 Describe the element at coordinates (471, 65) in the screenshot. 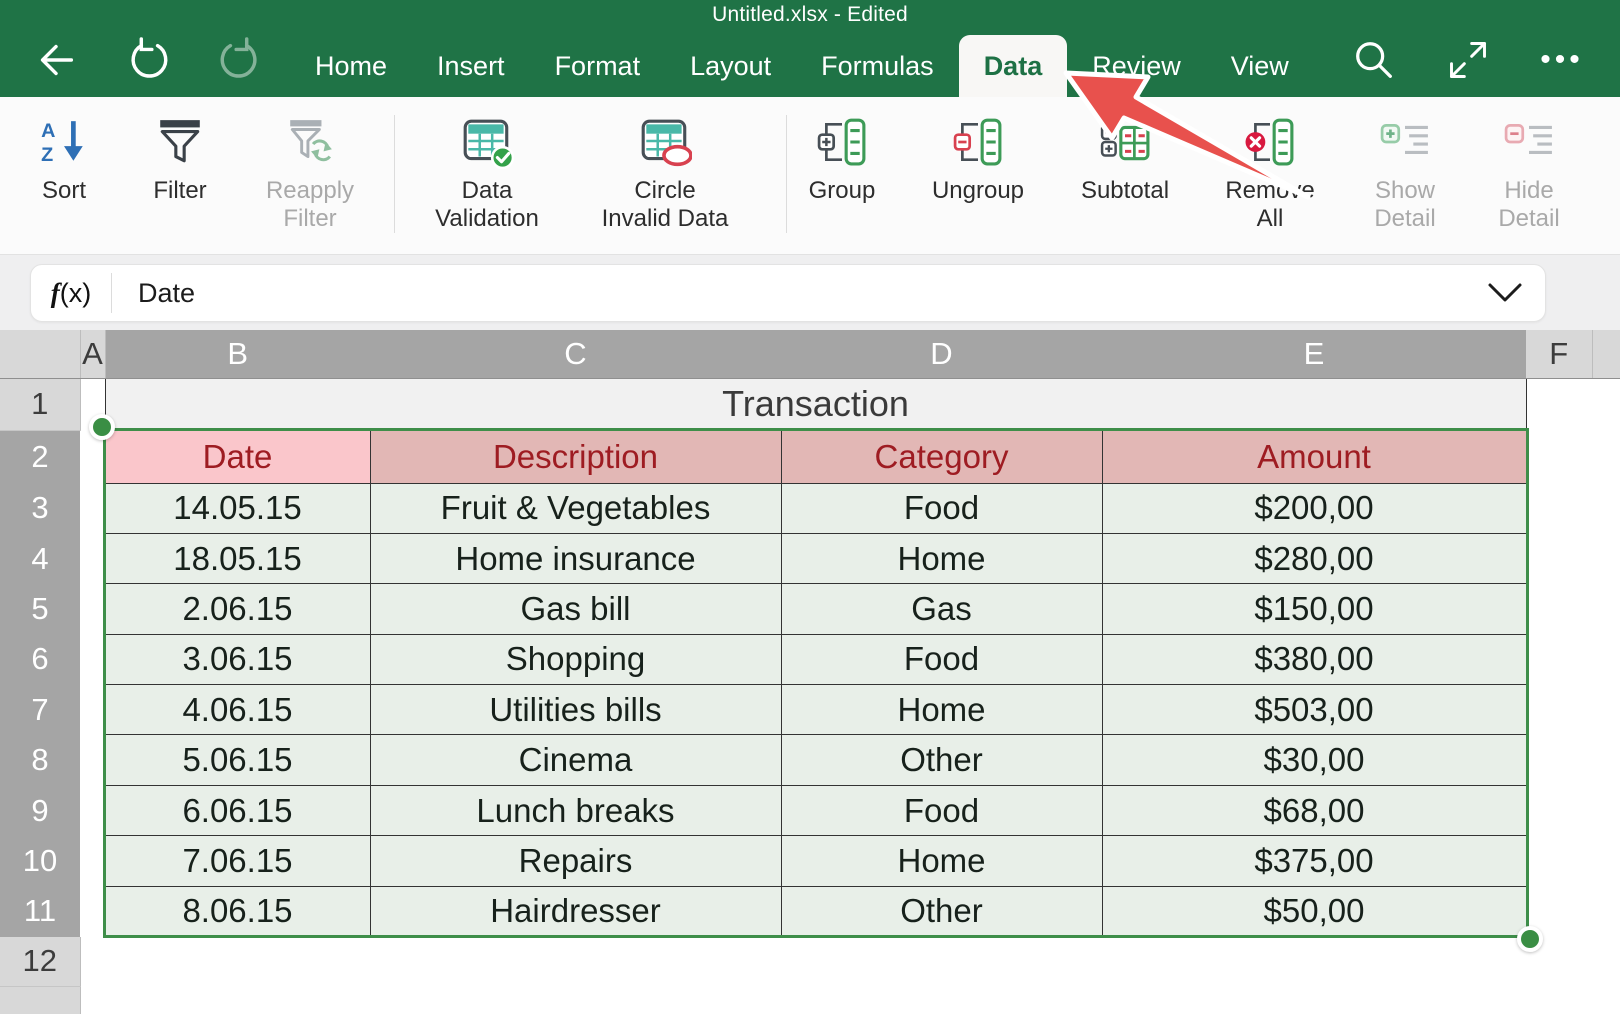

I see `tab-insert: Insert` at that location.